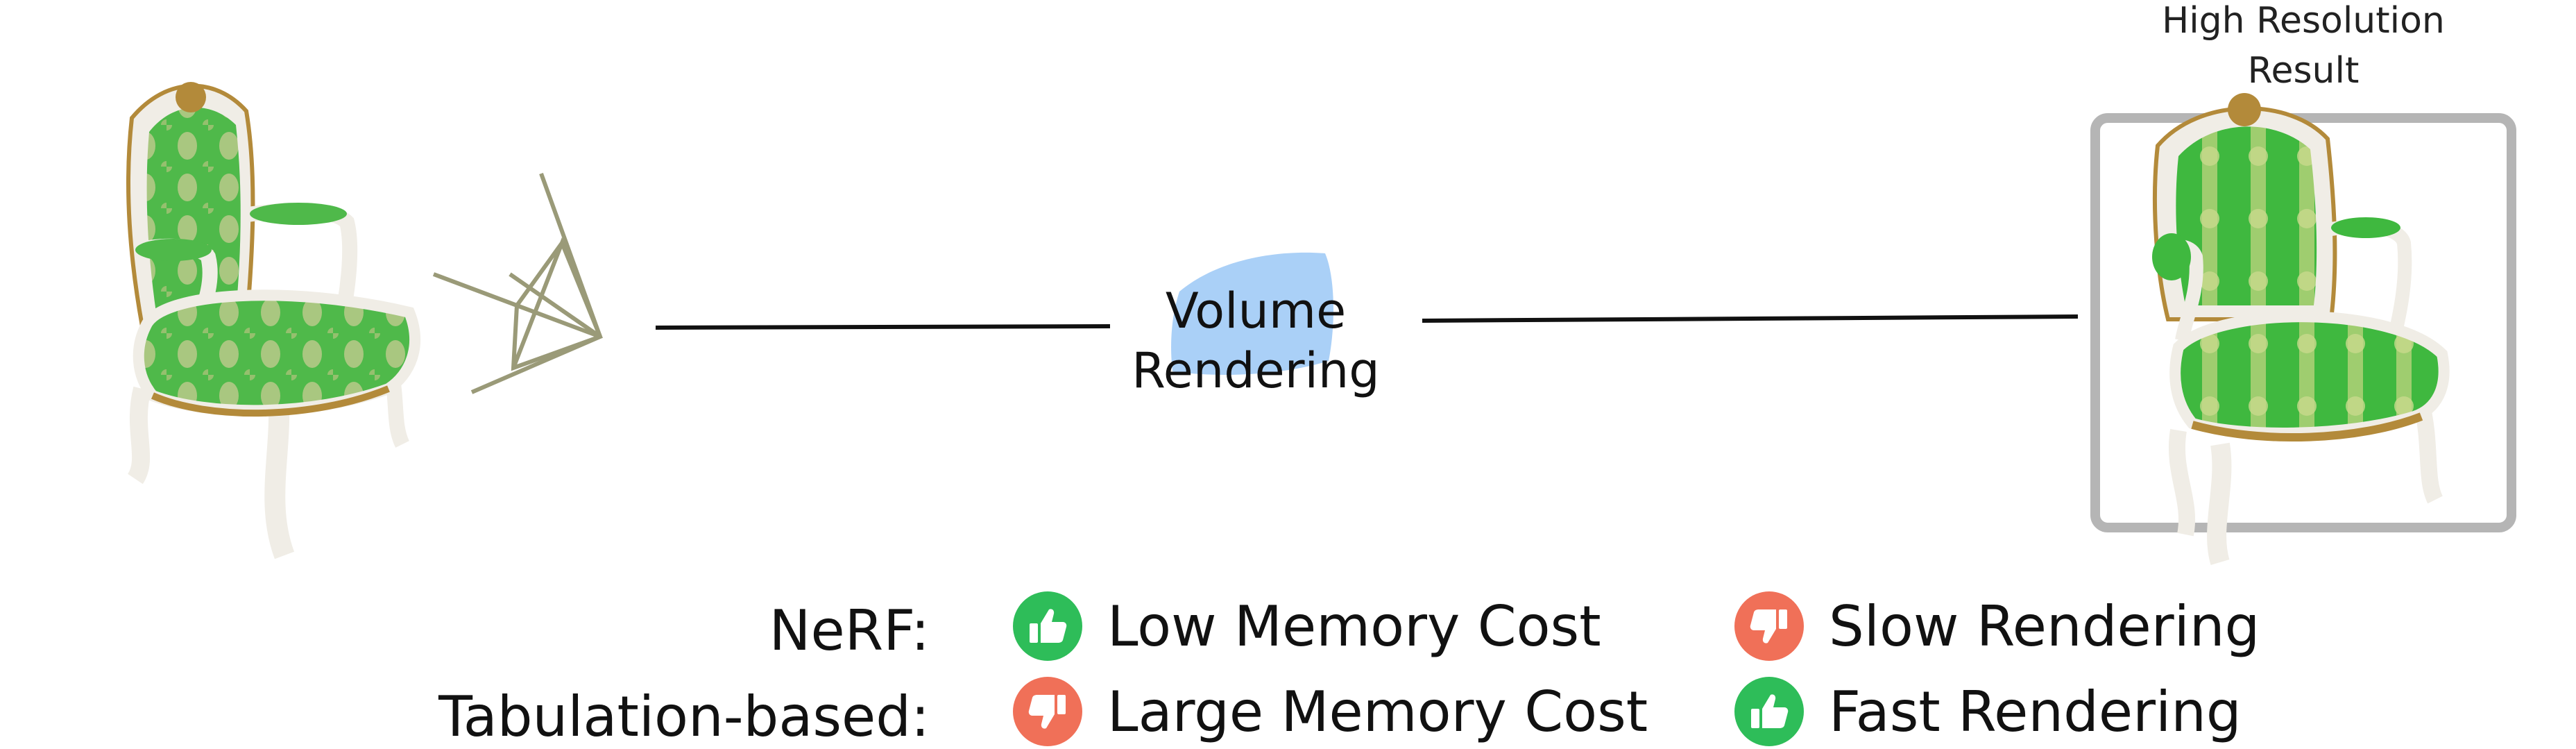 Image resolution: width=2576 pixels, height=749 pixels. What do you see at coordinates (2303, 21) in the screenshot?
I see `result-caption-line1: High Resolution` at bounding box center [2303, 21].